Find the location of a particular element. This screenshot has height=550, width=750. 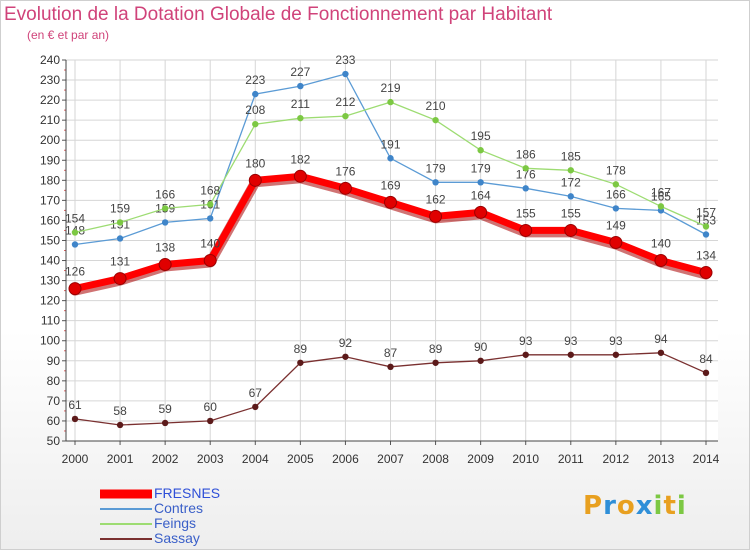

data-label-contres: 223 is located at coordinates (255, 80).